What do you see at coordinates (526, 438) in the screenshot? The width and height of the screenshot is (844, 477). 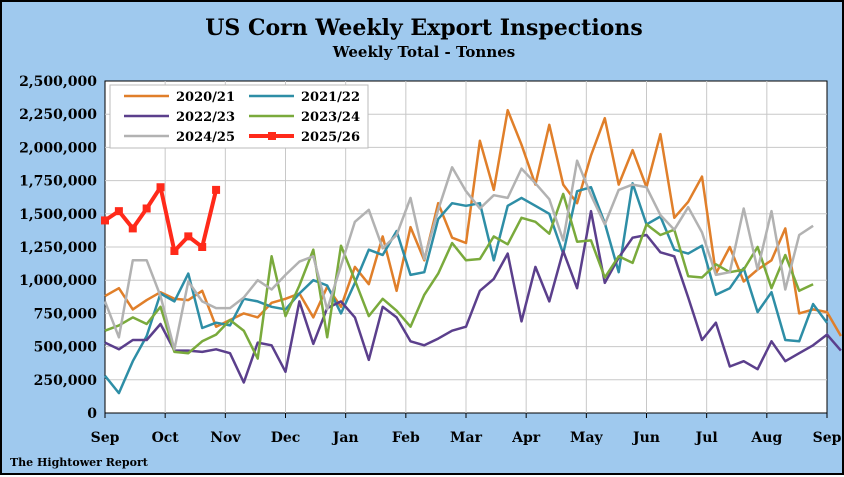 I see `x-tick-label: Apr` at bounding box center [526, 438].